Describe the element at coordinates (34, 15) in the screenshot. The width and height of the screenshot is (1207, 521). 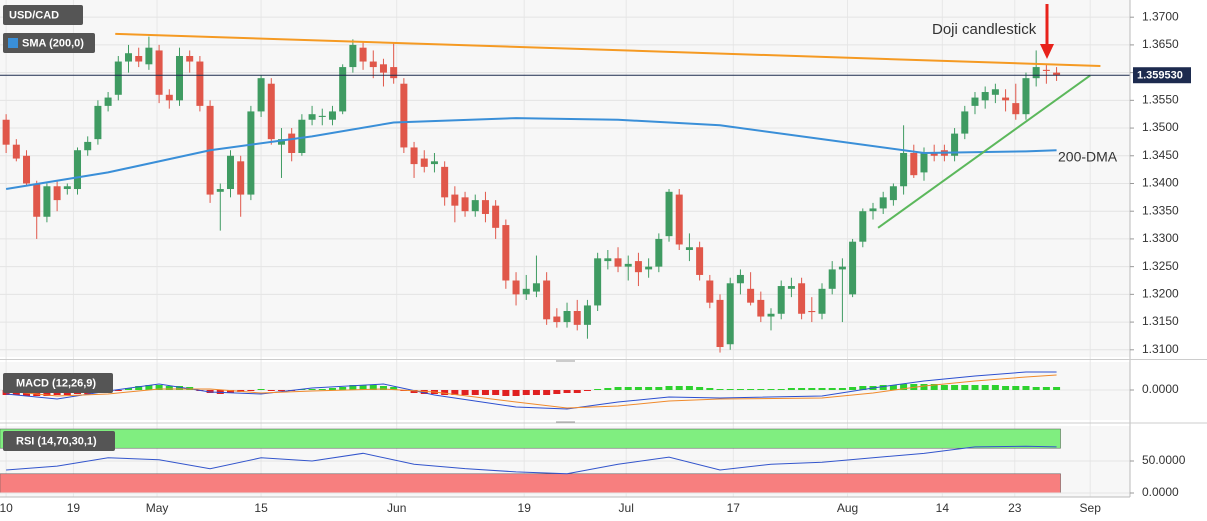
I see `legend-symbol: USD/CAD` at that location.